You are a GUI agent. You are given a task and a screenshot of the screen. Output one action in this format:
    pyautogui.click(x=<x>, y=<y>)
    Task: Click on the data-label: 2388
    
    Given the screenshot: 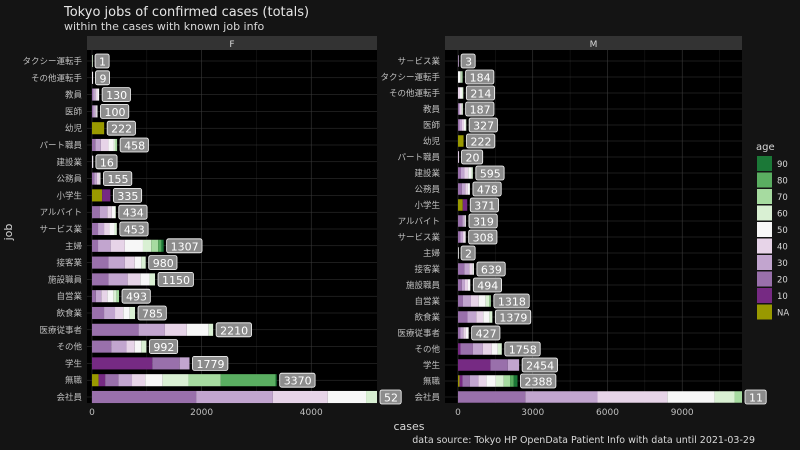 What is the action you would take?
    pyautogui.click(x=538, y=381)
    